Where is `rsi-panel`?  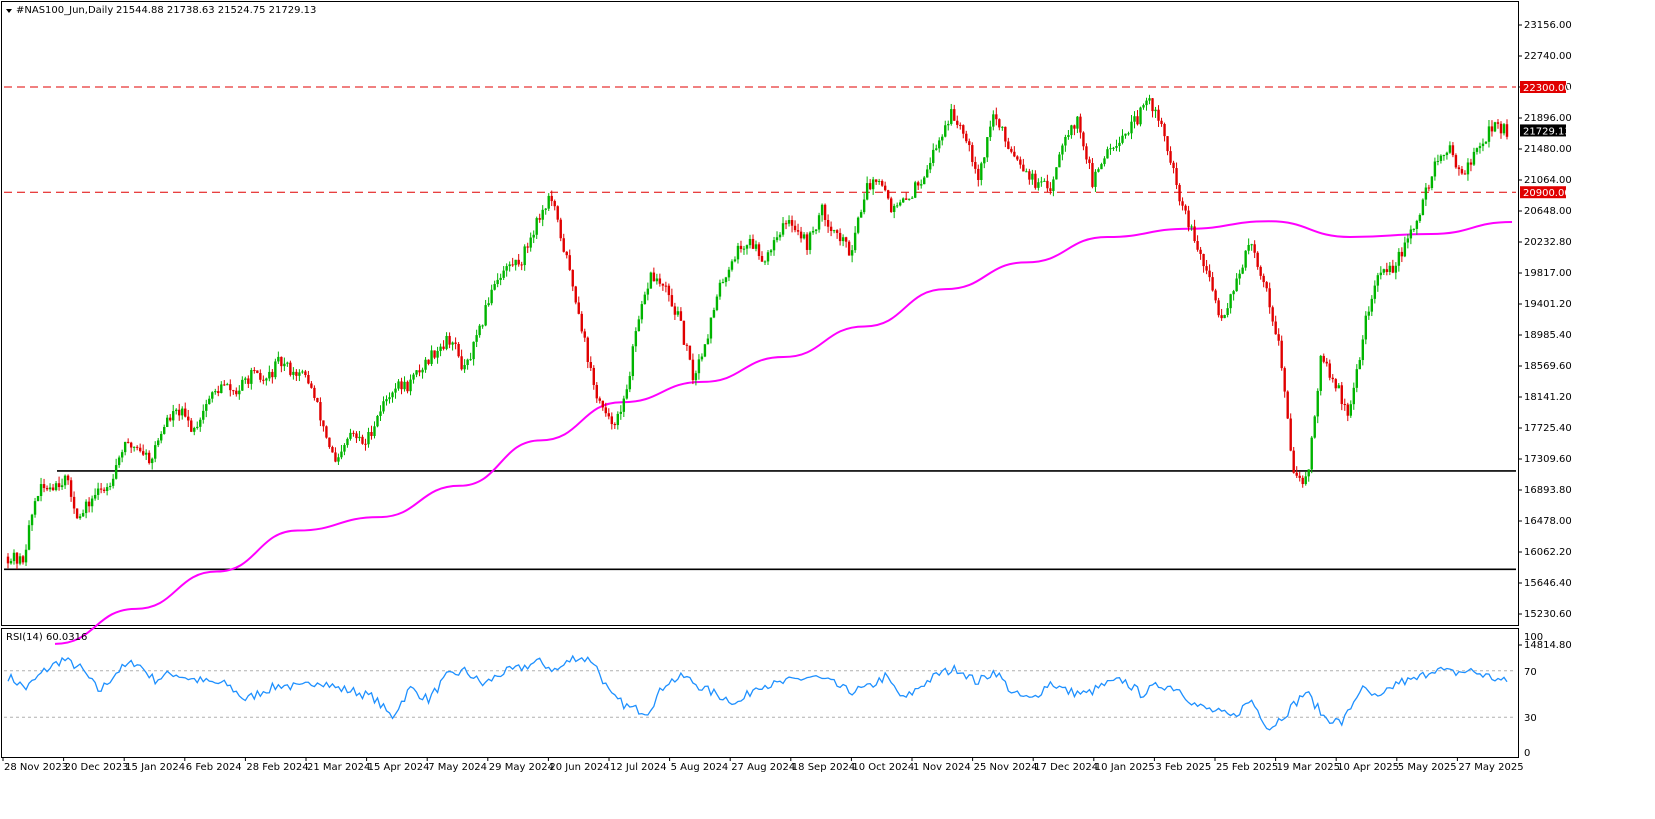 rsi-panel is located at coordinates (760, 693).